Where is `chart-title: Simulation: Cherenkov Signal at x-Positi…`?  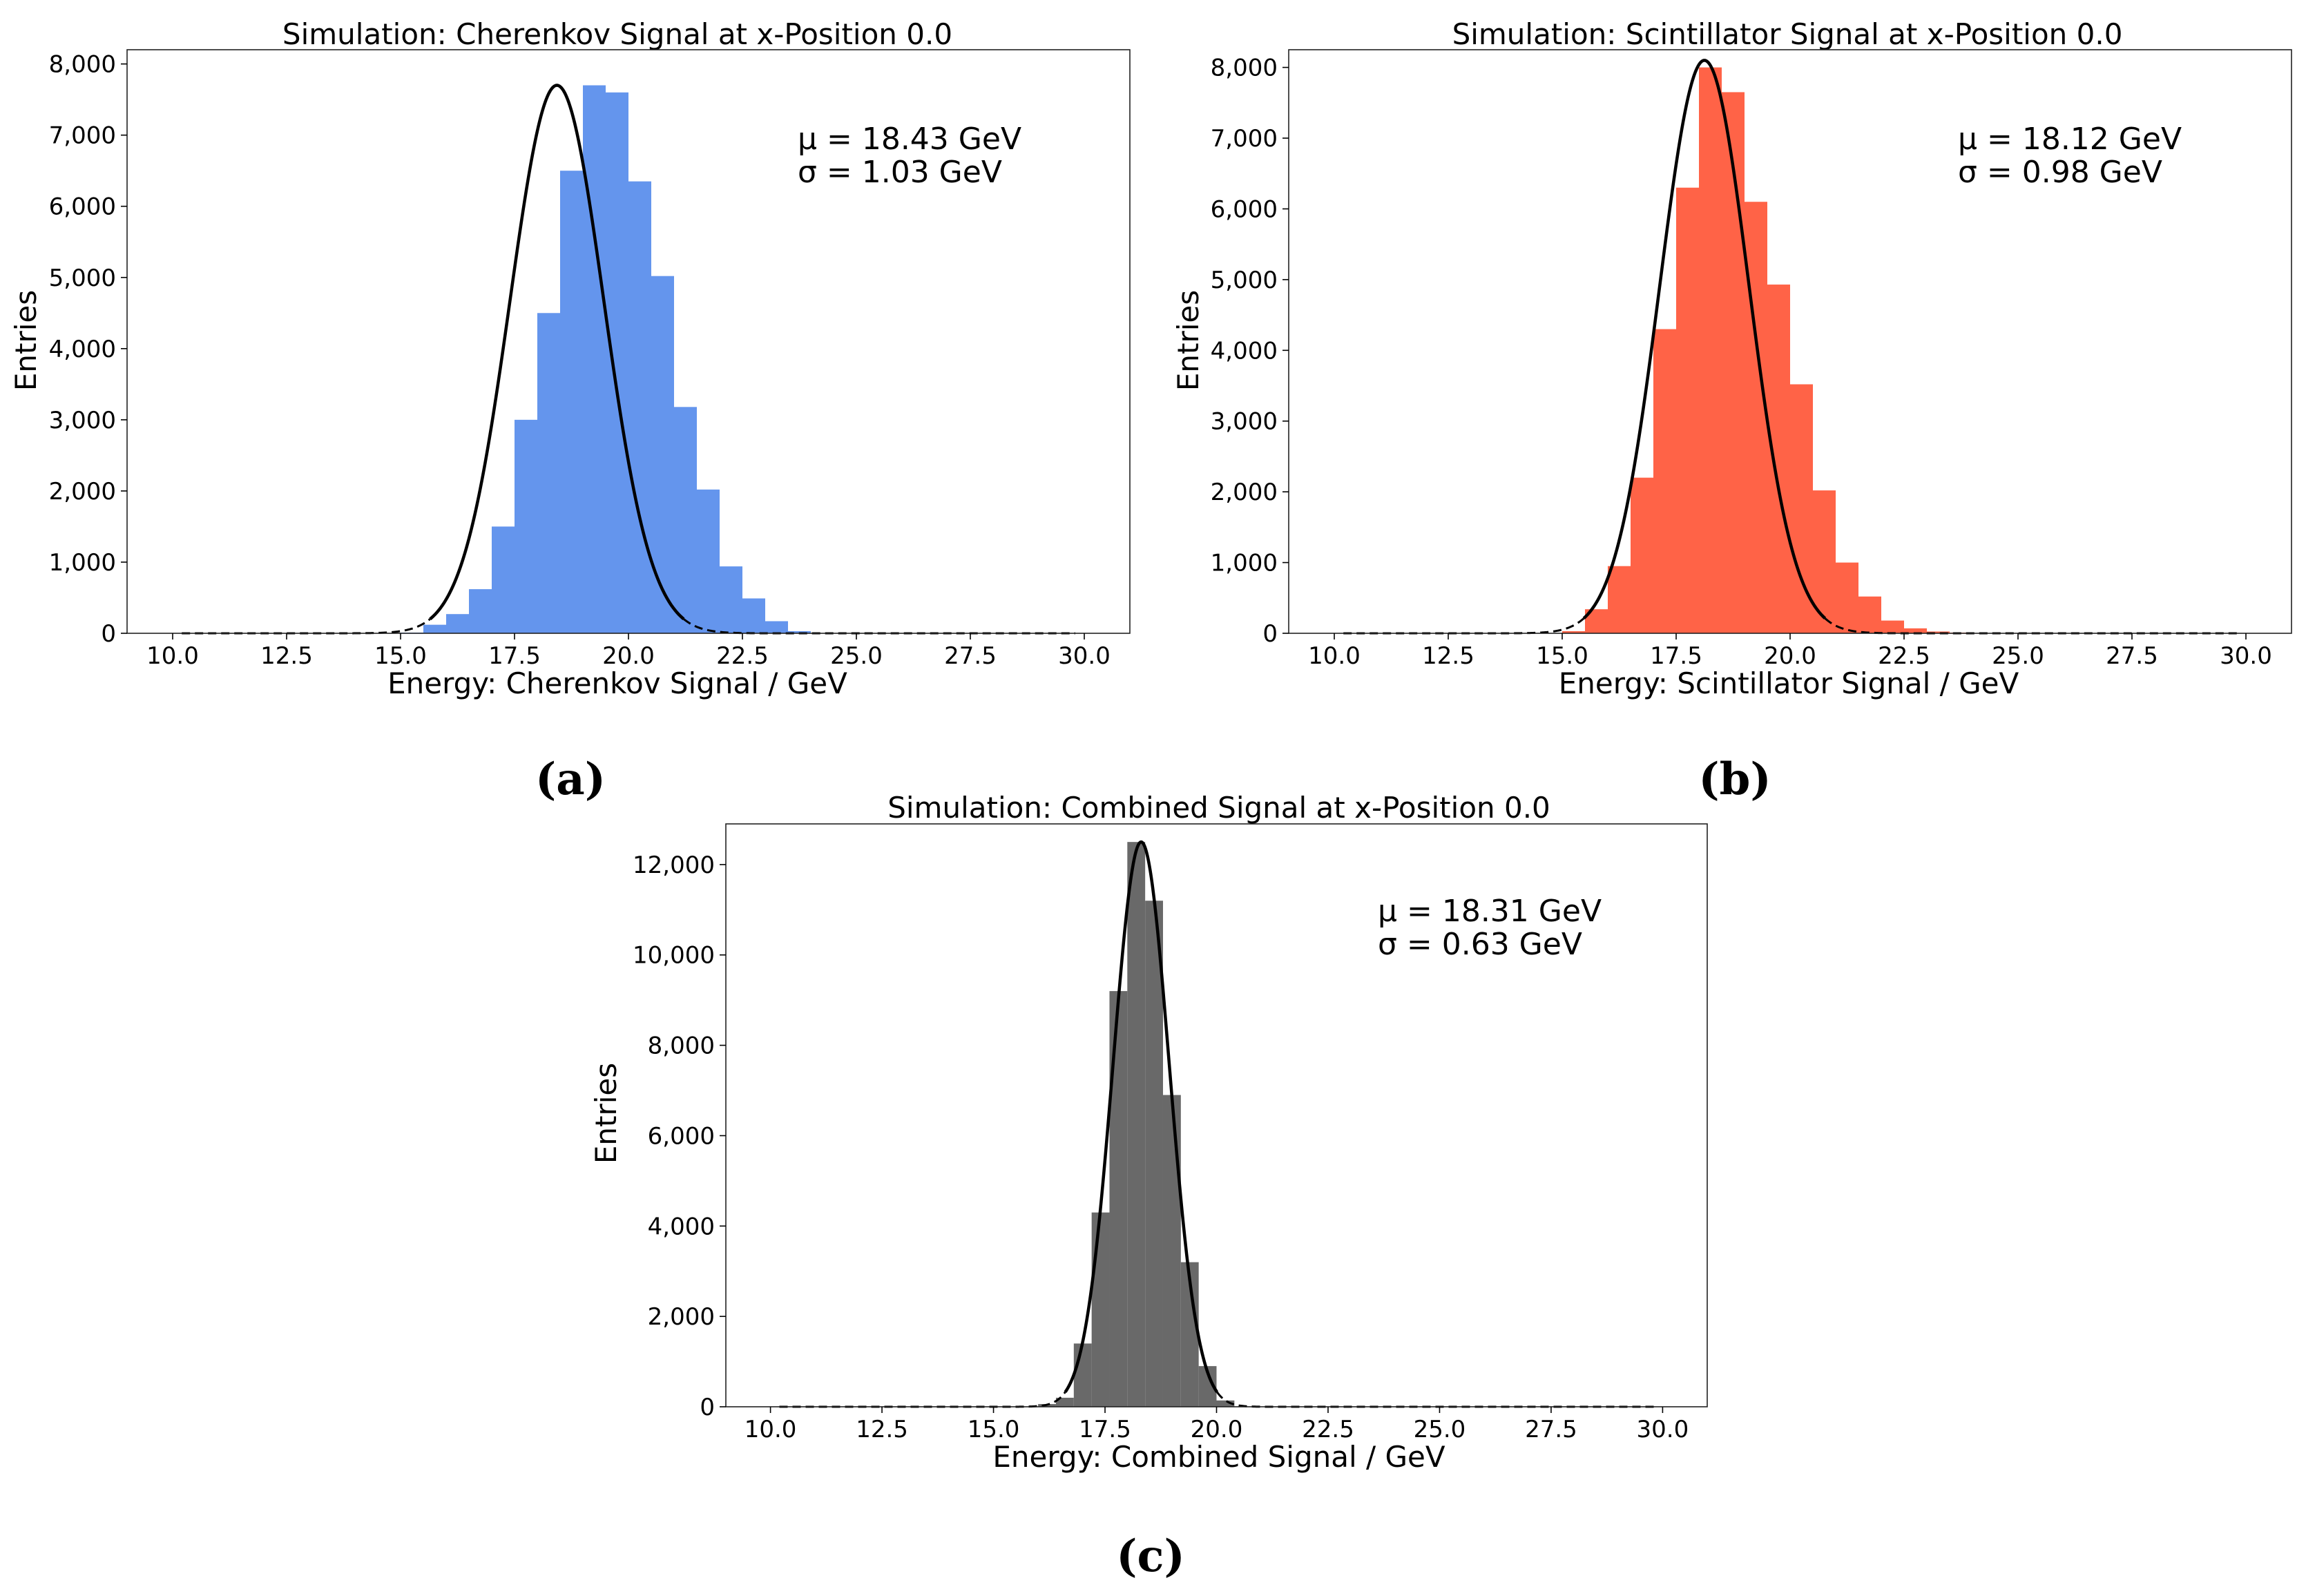 chart-title: Simulation: Cherenkov Signal at x-Positi… is located at coordinates (617, 34).